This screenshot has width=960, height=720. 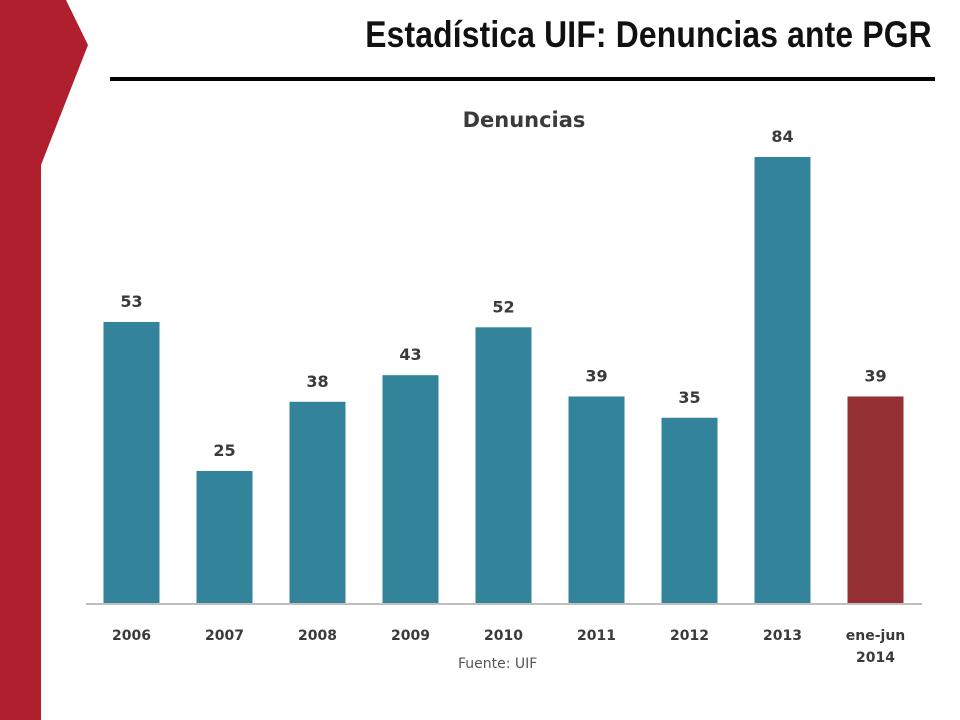 I want to click on x-tick-label-2: 2008, so click(x=317, y=636).